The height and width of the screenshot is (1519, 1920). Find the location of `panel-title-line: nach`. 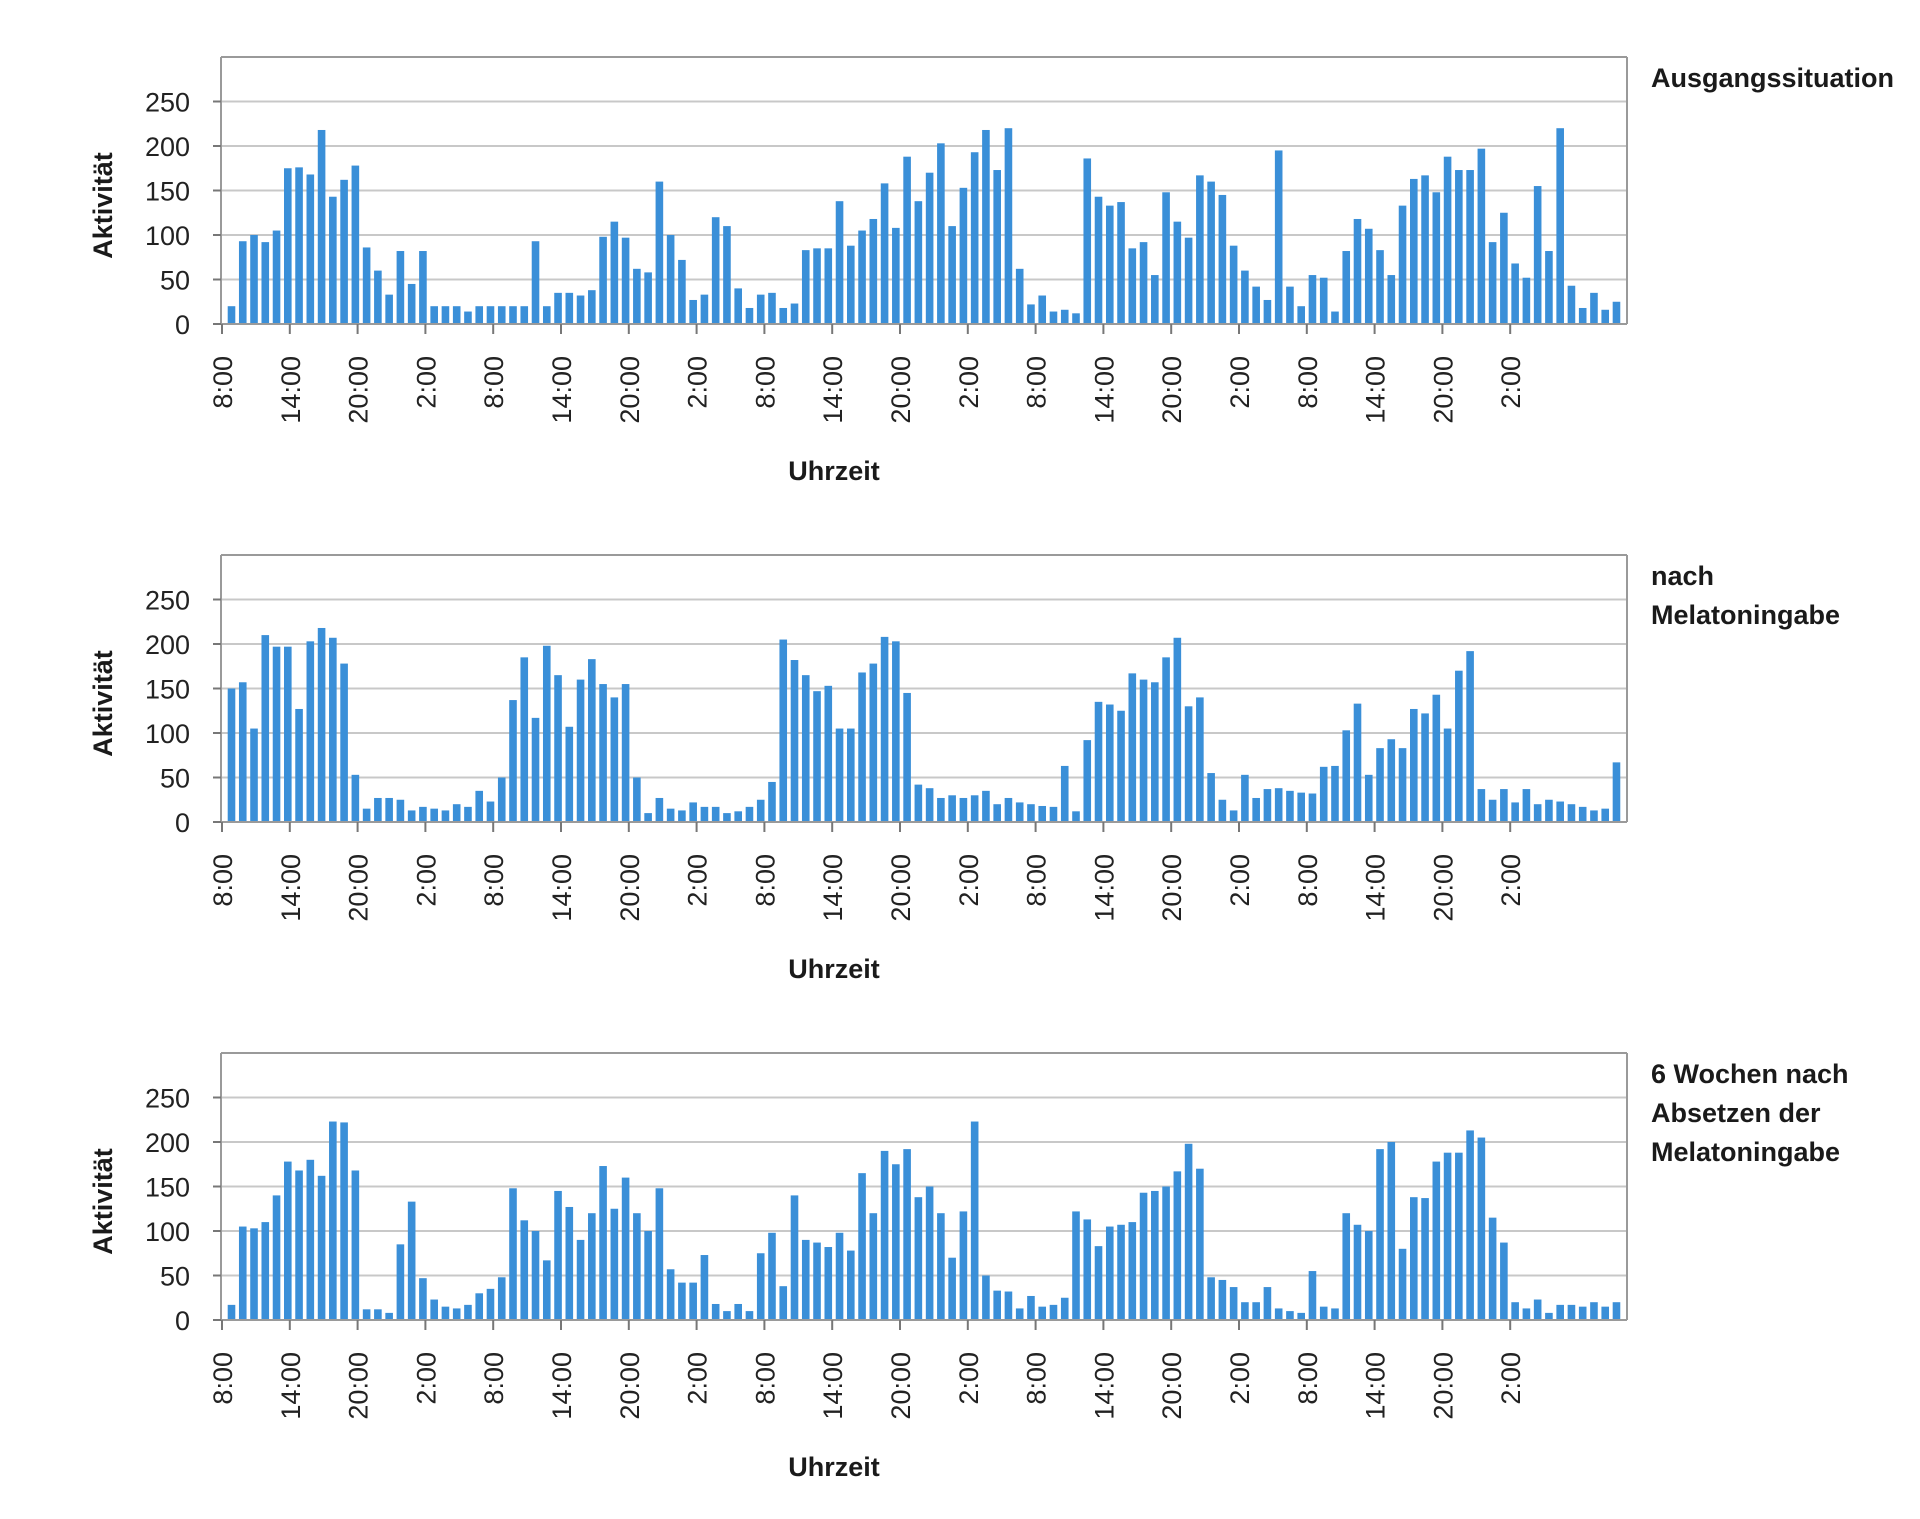

panel-title-line: nach is located at coordinates (1682, 576).